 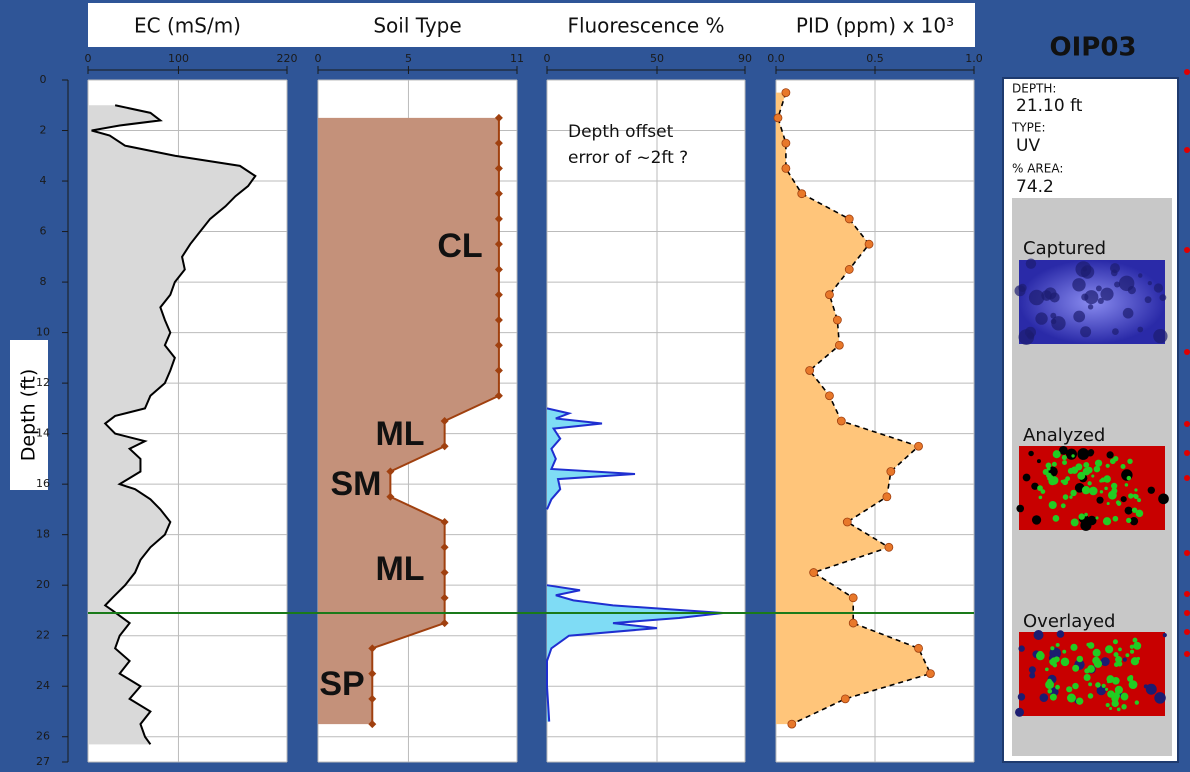 I want to click on panel-title: Fluorescence %, so click(x=645, y=26).